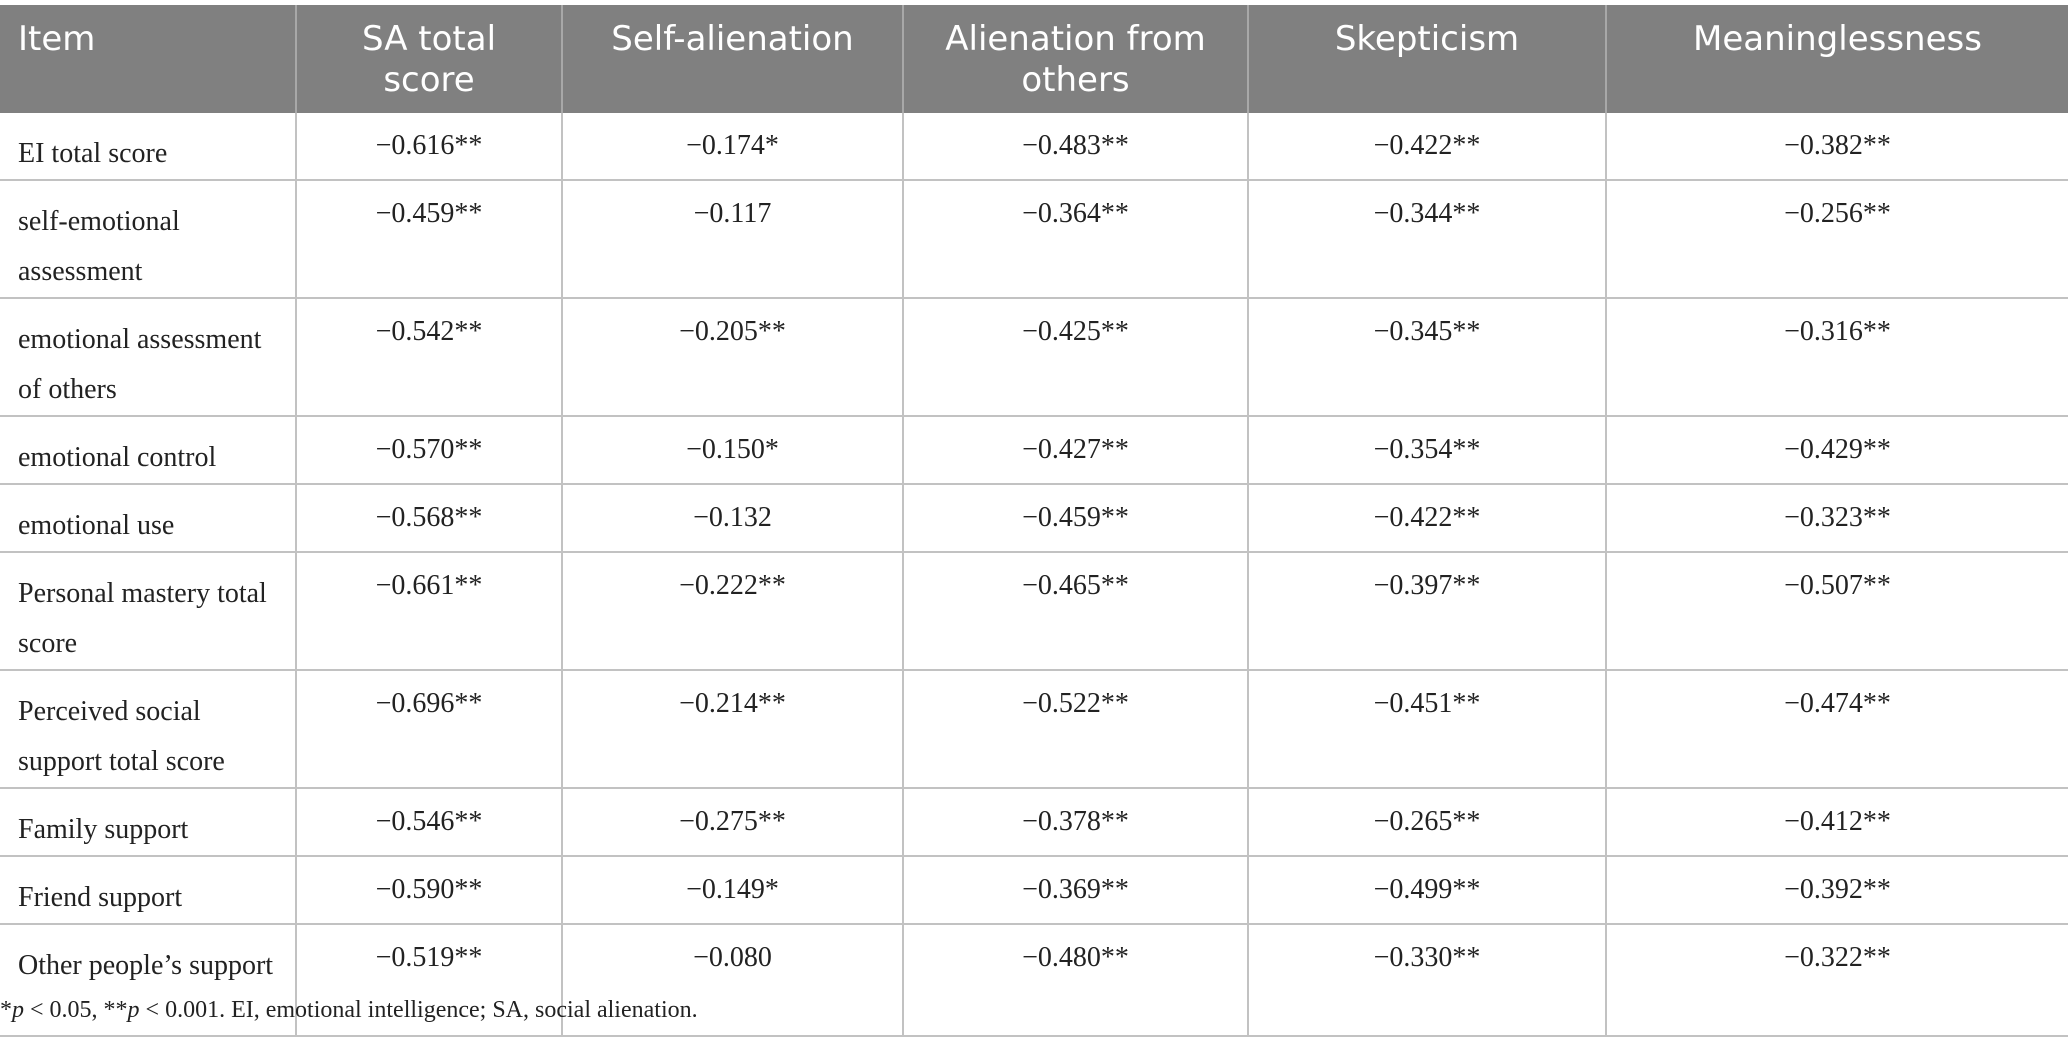 Image resolution: width=2068 pixels, height=1037 pixels. I want to click on cell-text: −0.459**, so click(1075, 517).